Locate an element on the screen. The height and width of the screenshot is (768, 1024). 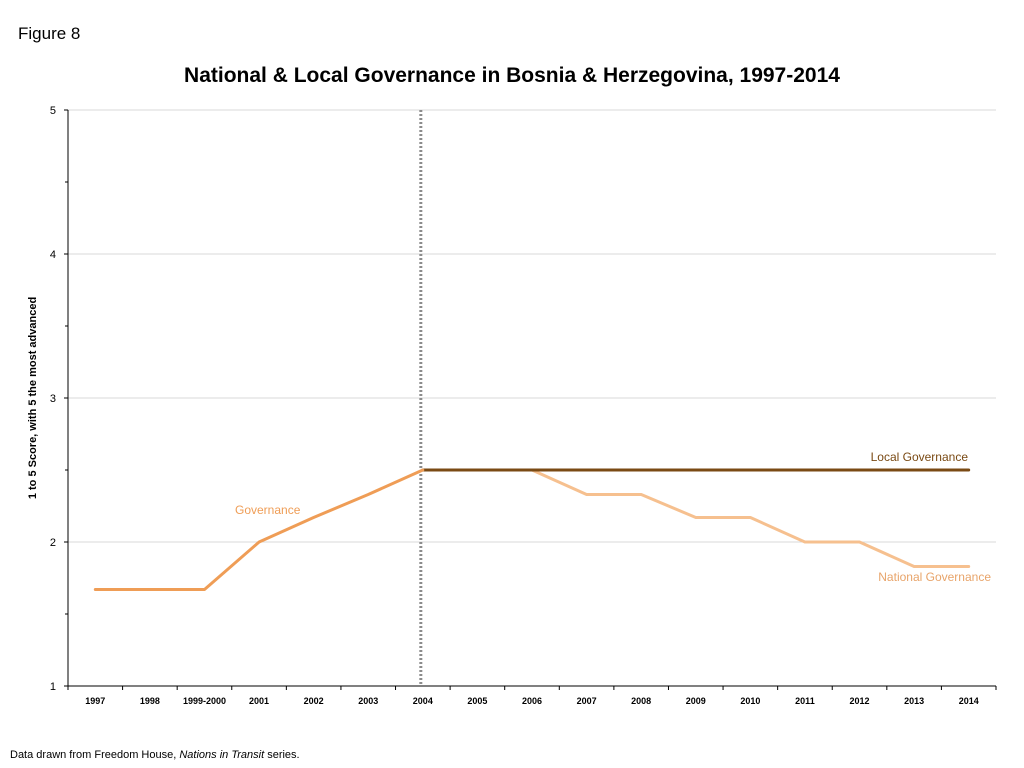
source-note-suffix: series. is located at coordinates (282, 755).